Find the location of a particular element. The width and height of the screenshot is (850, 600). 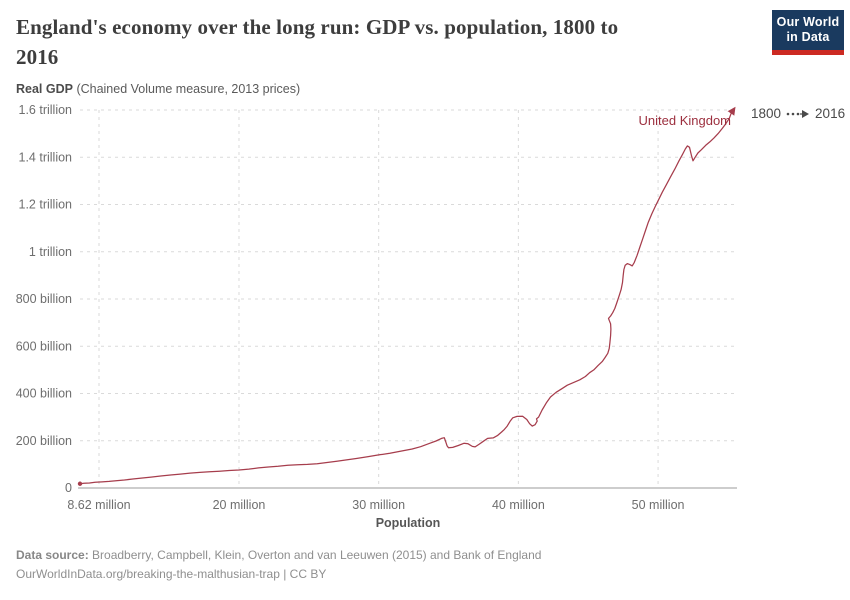

y-tick-label: 800 billion is located at coordinates (44, 299).